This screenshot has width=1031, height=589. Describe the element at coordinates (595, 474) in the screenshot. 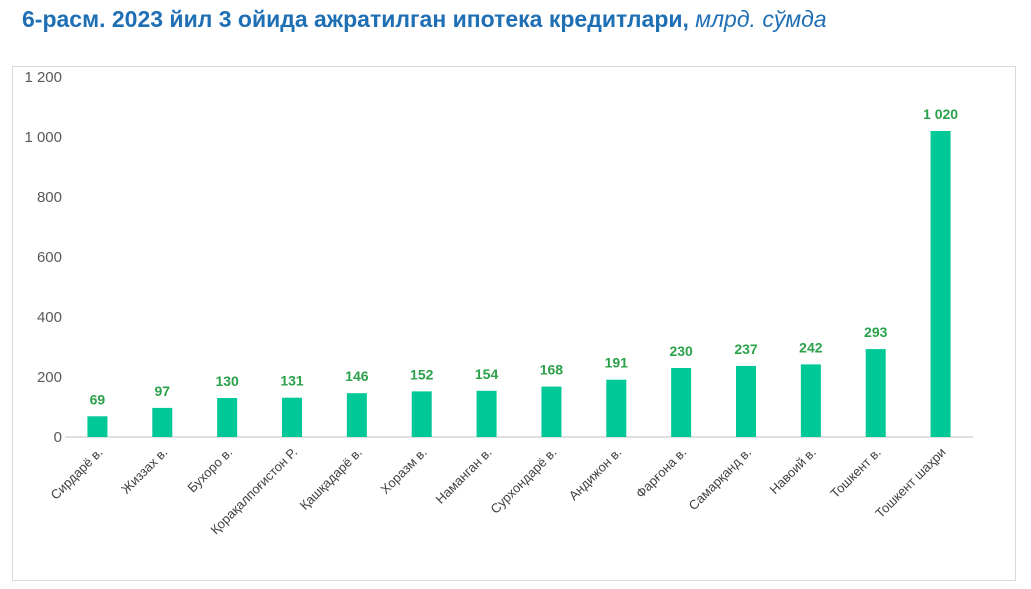

I see `category-label: Андижон в.` at that location.